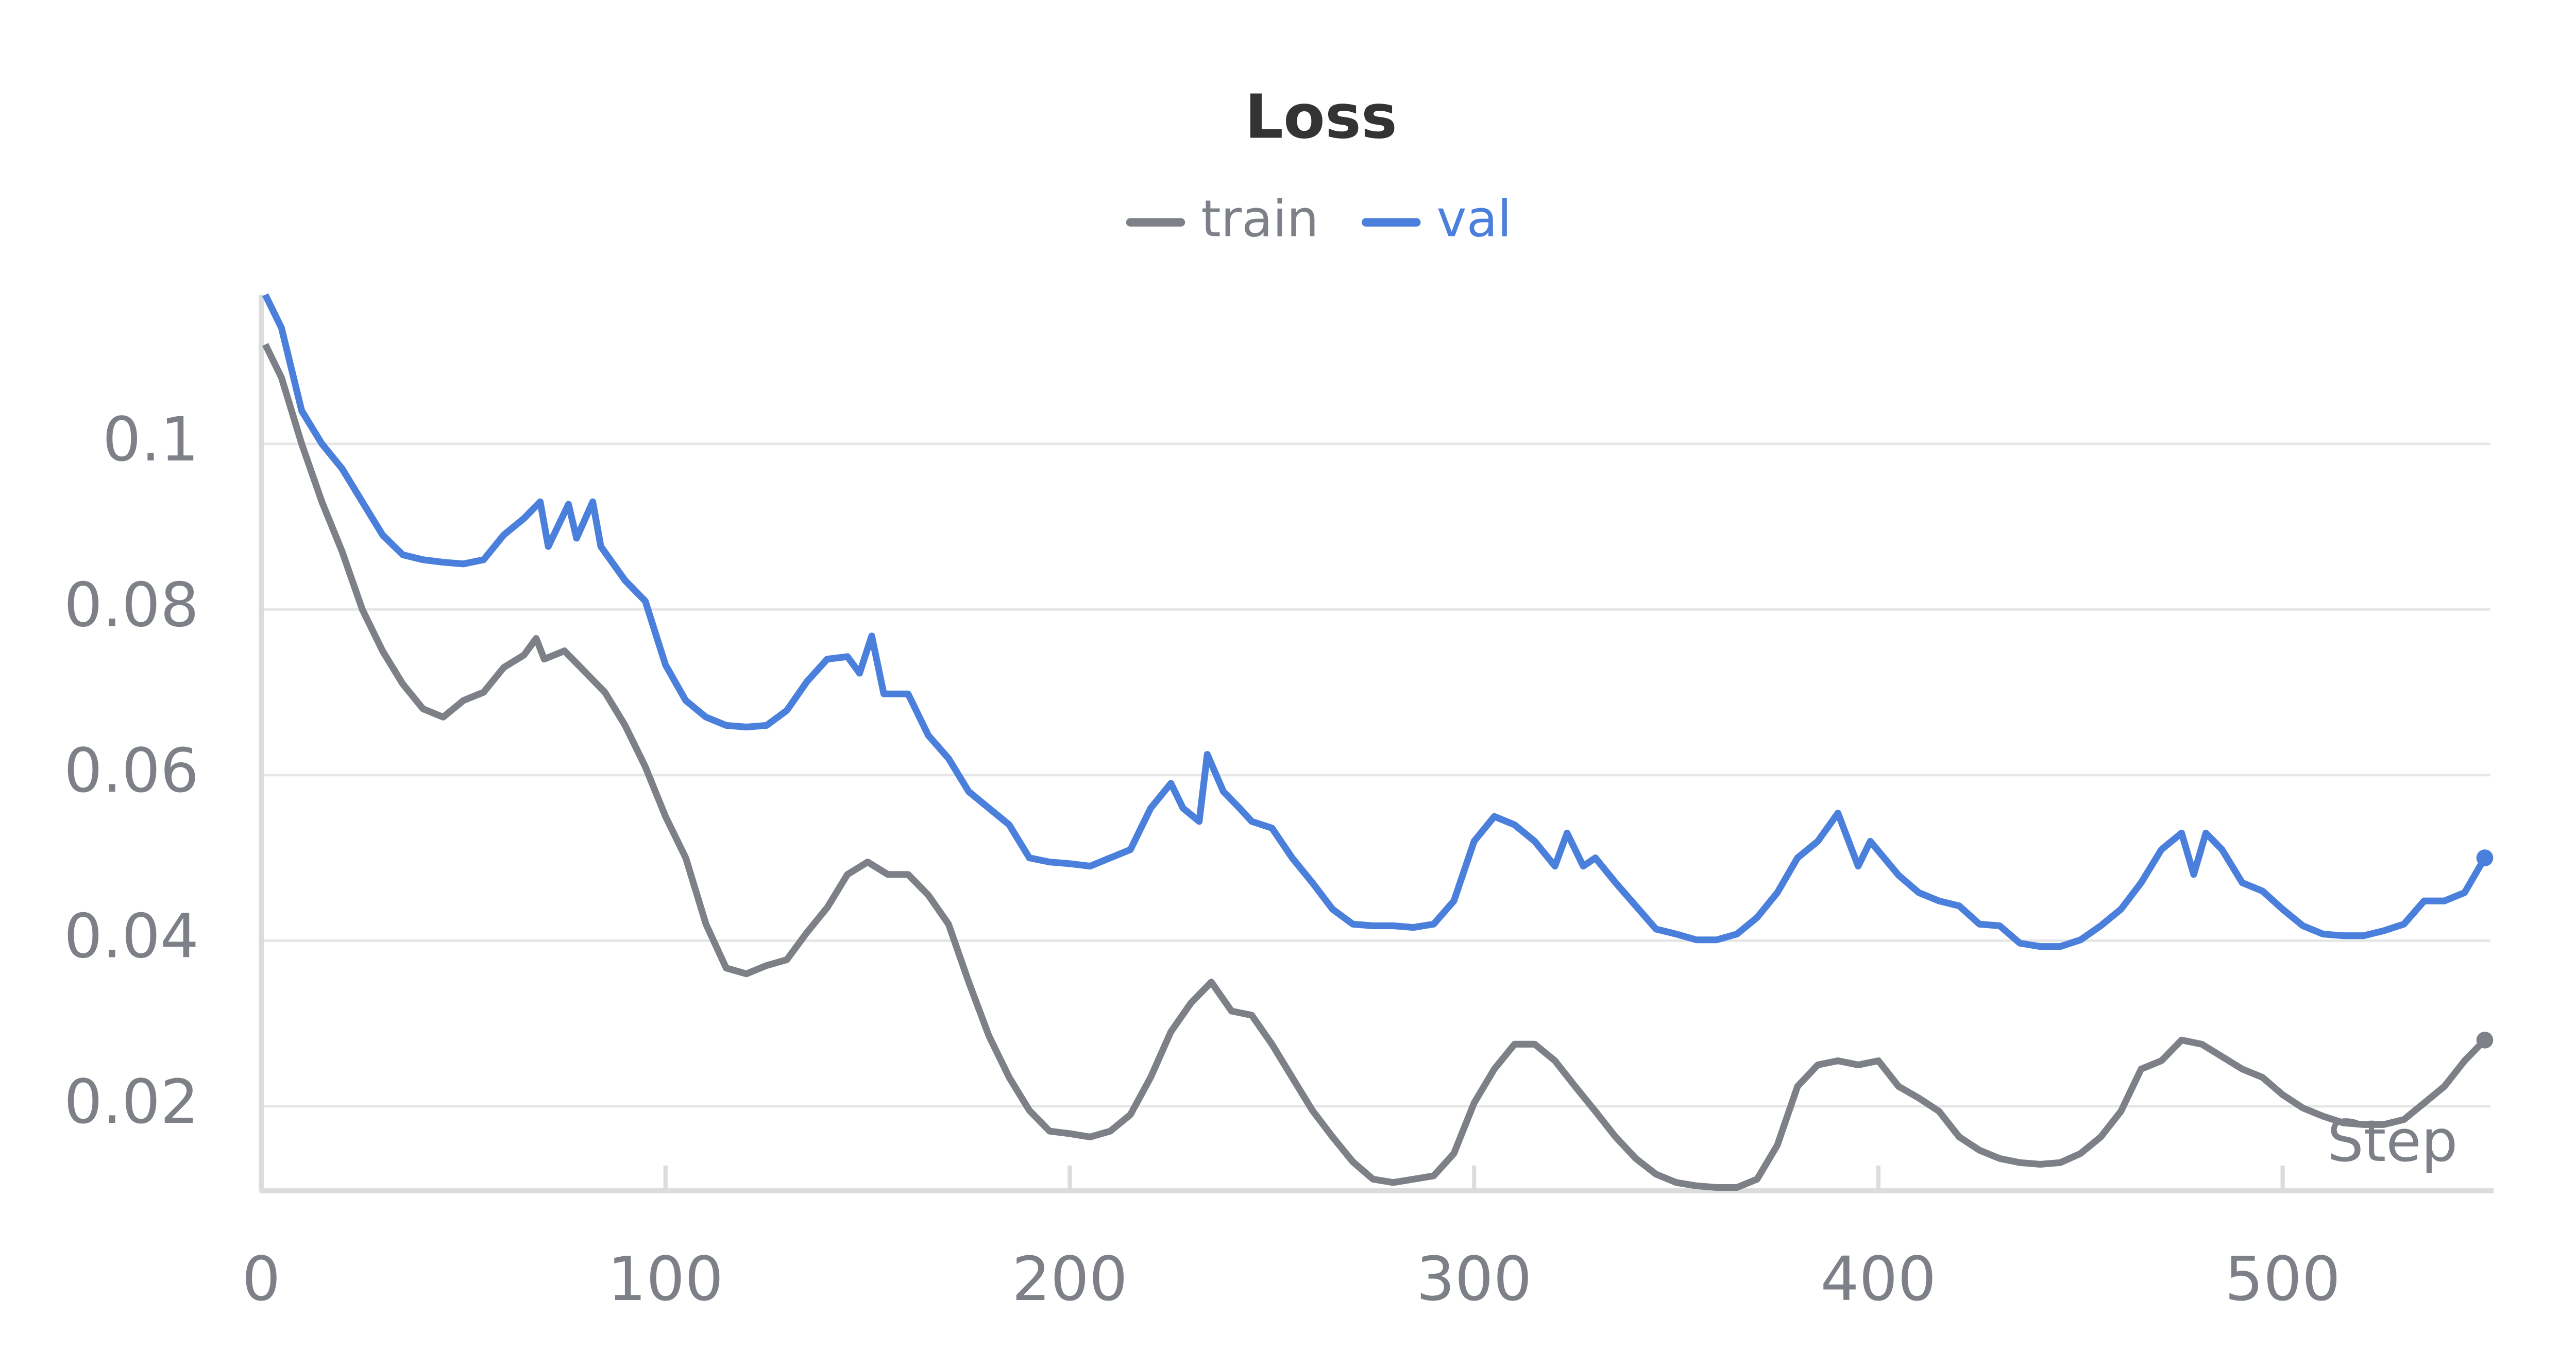  Describe the element at coordinates (2283, 1279) in the screenshot. I see `x-tick-label: 500` at that location.